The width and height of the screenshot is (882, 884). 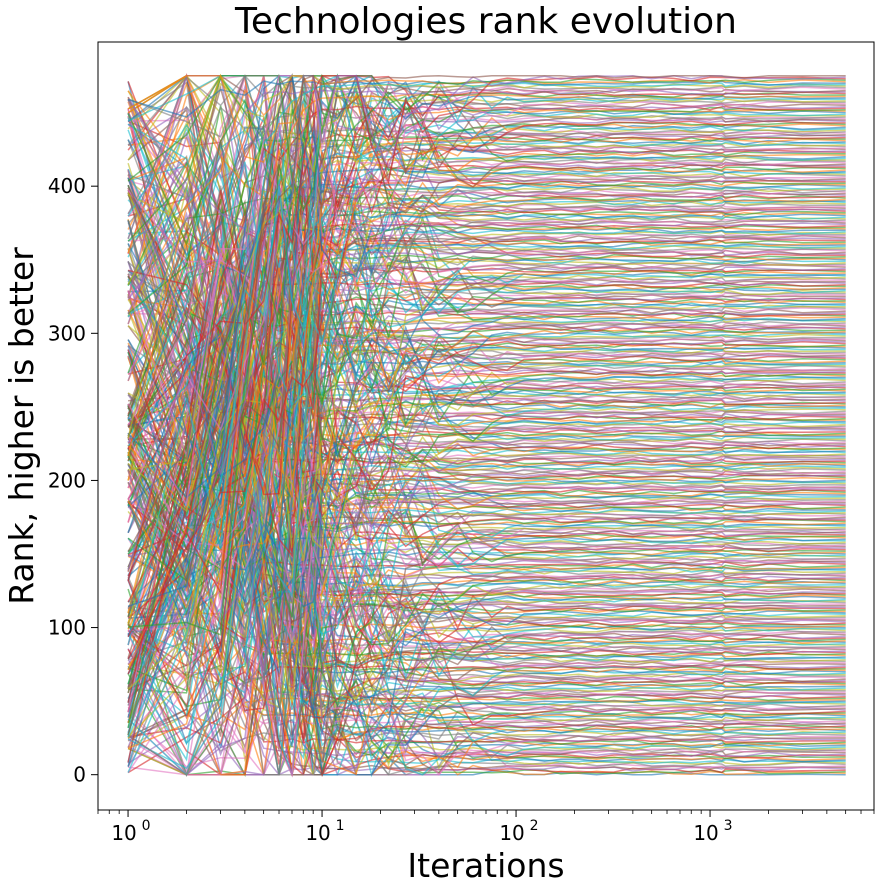 What do you see at coordinates (67, 480) in the screenshot?
I see `y-tick-label: 200` at bounding box center [67, 480].